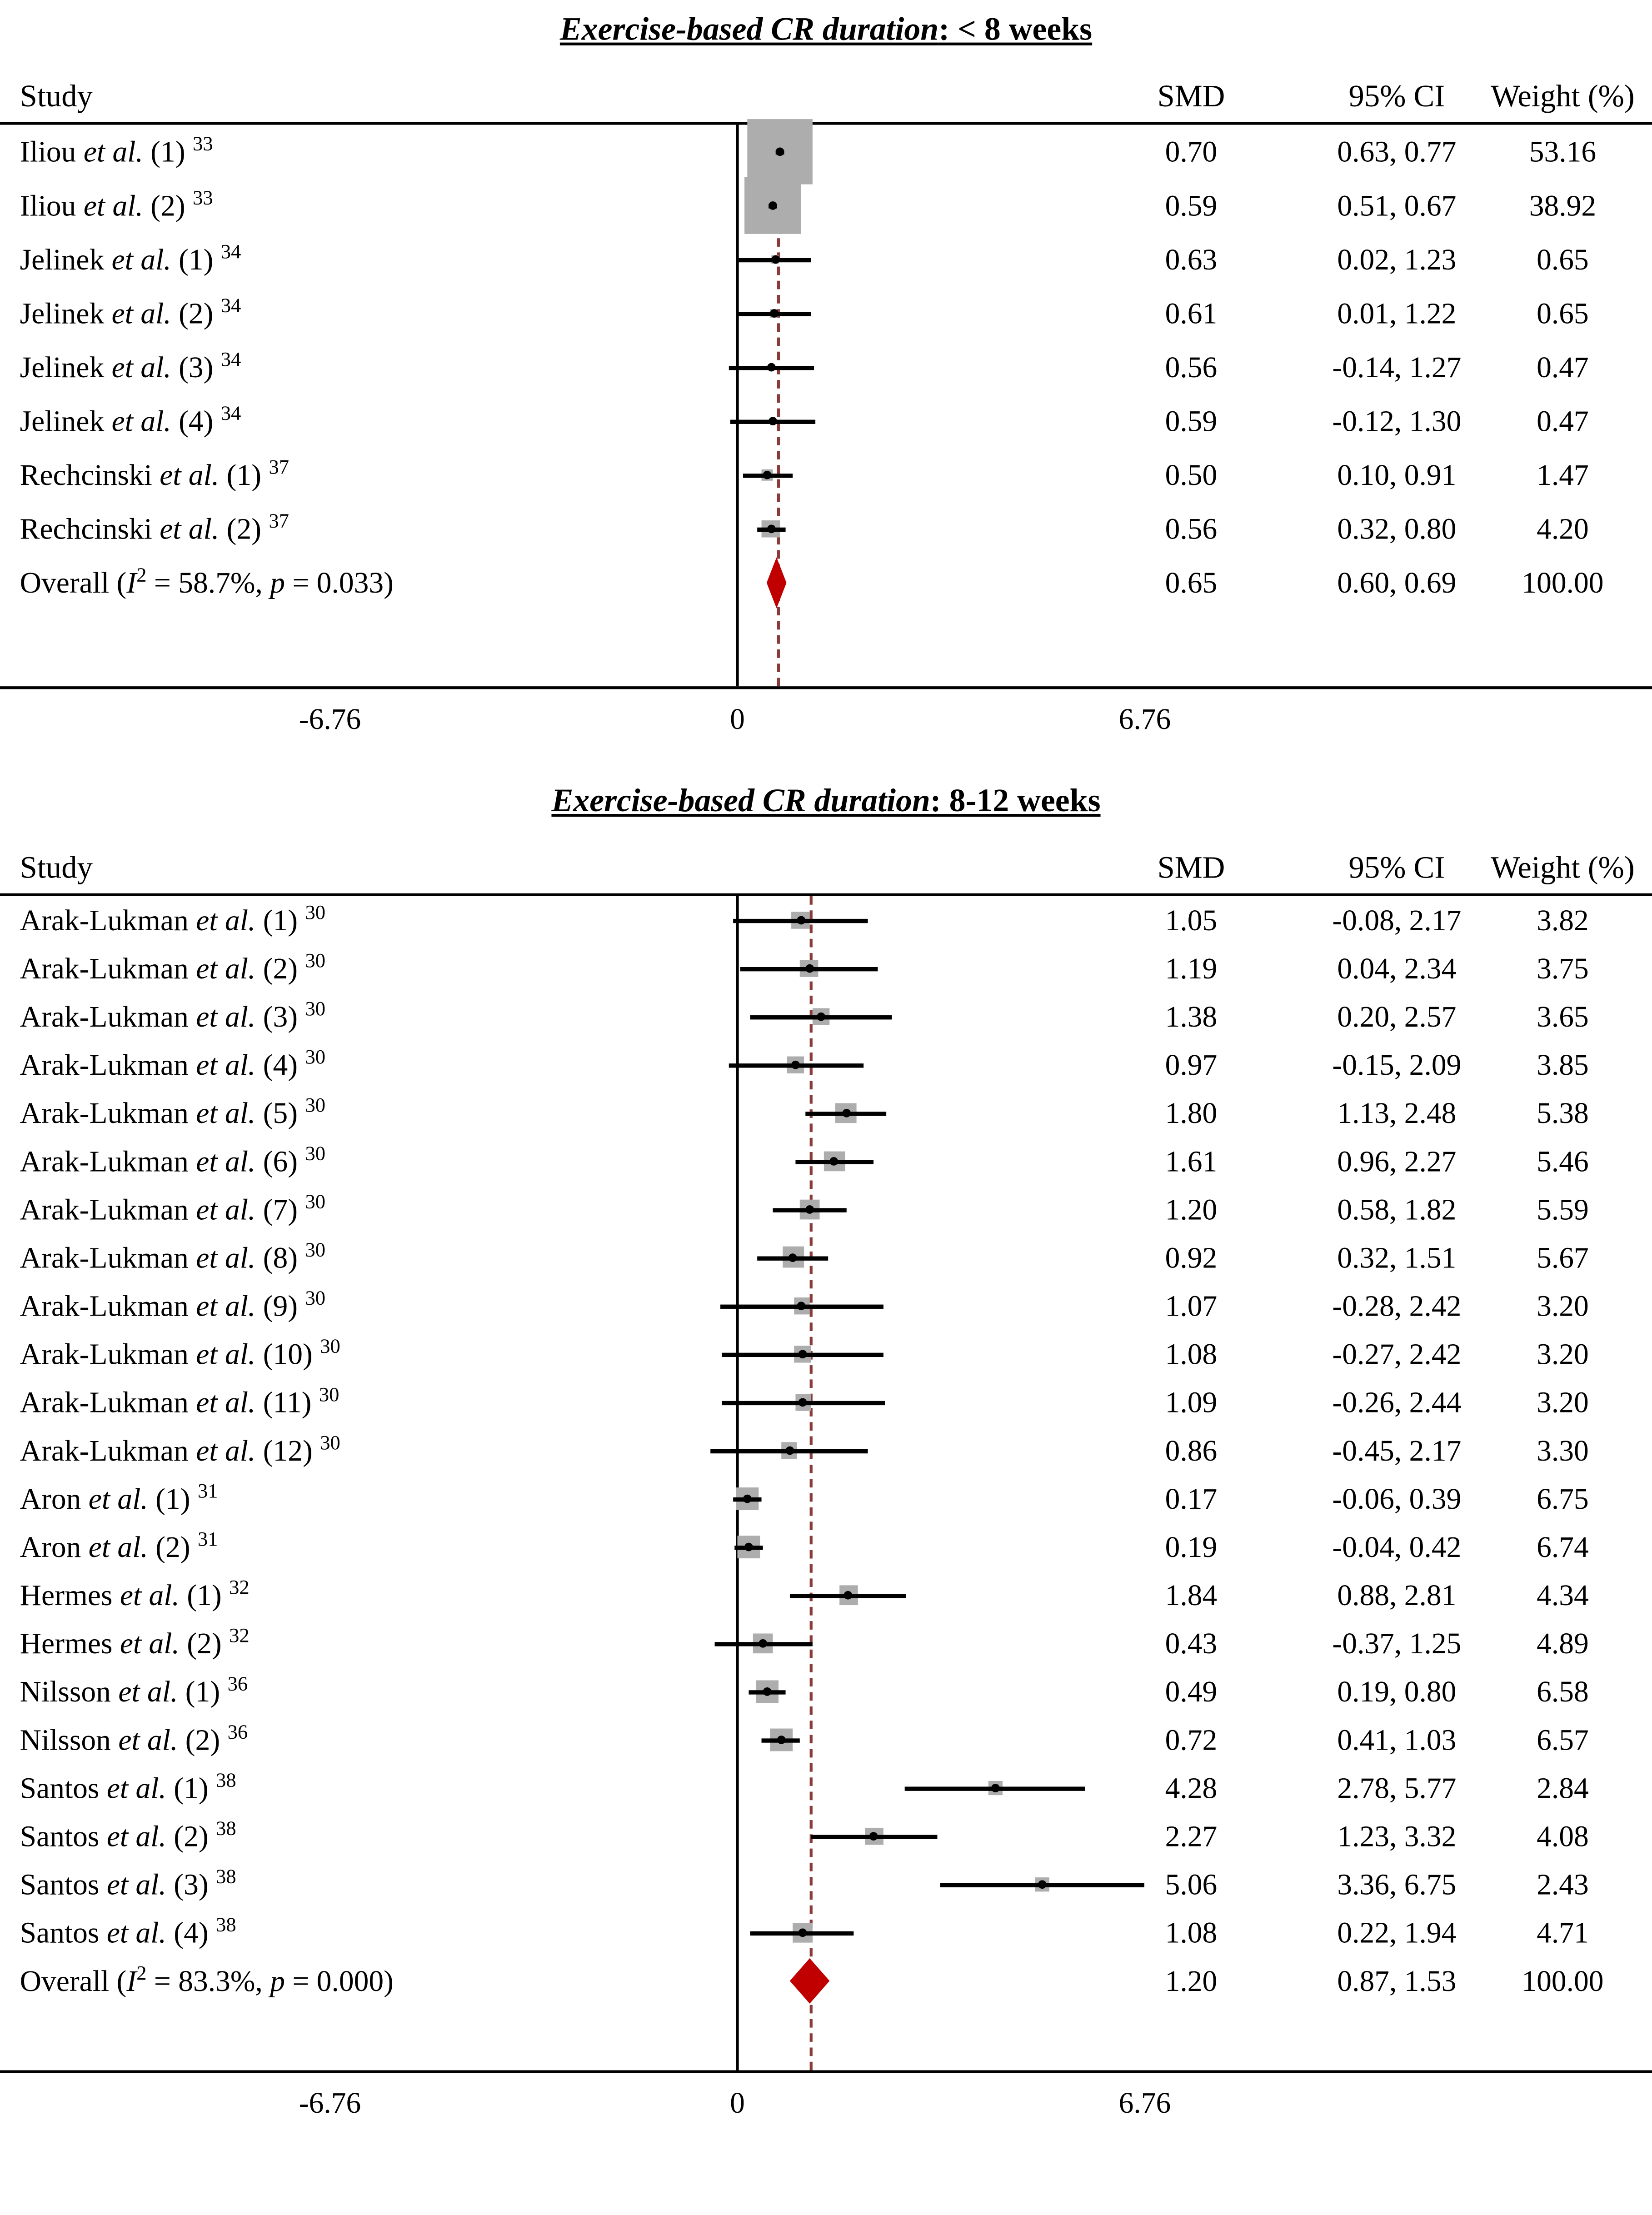 The width and height of the screenshot is (1652, 2215). Describe the element at coordinates (1191, 1499) in the screenshot. I see `smd-value: 0.17` at that location.